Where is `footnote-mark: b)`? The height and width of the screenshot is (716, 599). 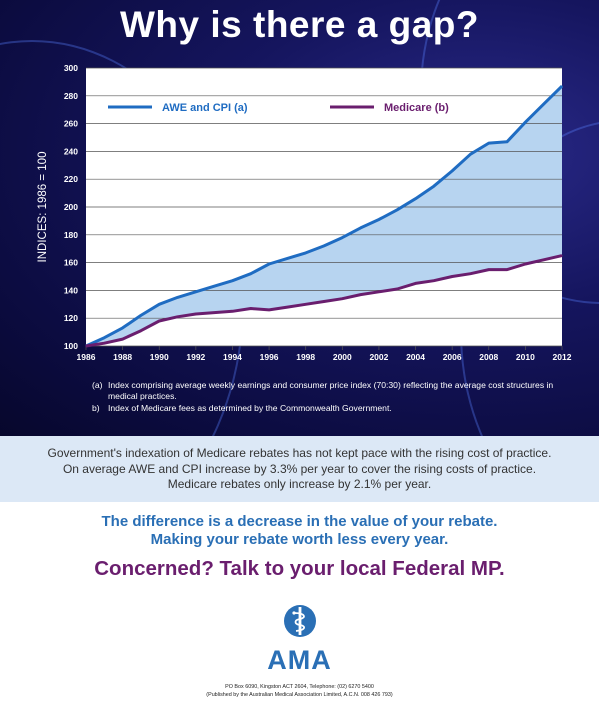
footnote-mark: b) is located at coordinates (96, 408).